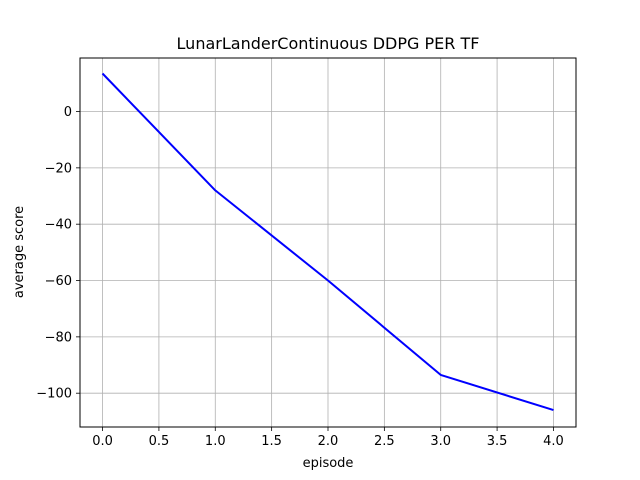  Describe the element at coordinates (384, 441) in the screenshot. I see `x-tick-label: 2.5` at that location.